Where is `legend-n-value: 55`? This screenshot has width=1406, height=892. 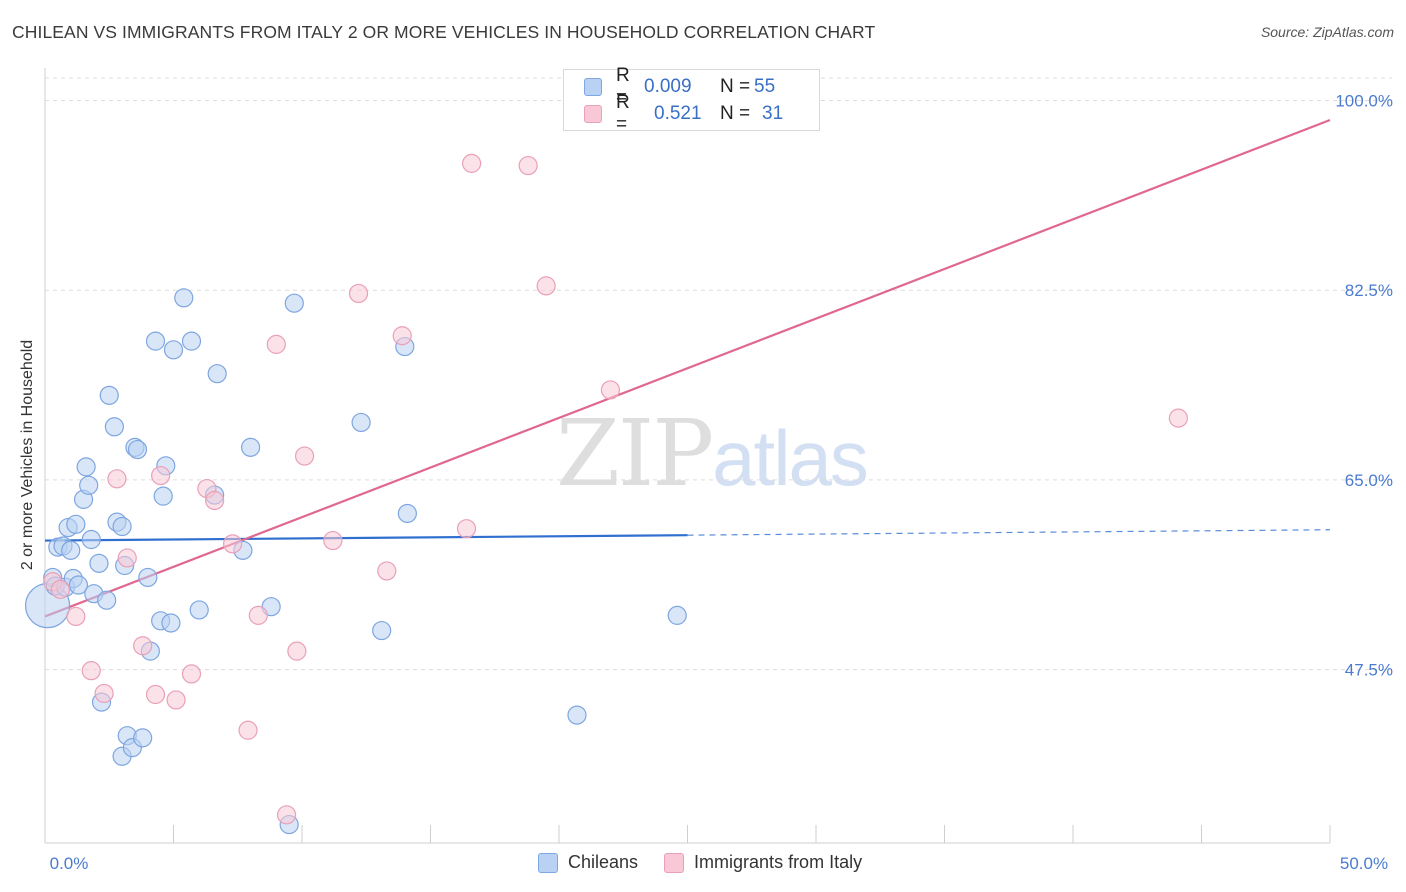
legend-n-value: 55 is located at coordinates (765, 86).